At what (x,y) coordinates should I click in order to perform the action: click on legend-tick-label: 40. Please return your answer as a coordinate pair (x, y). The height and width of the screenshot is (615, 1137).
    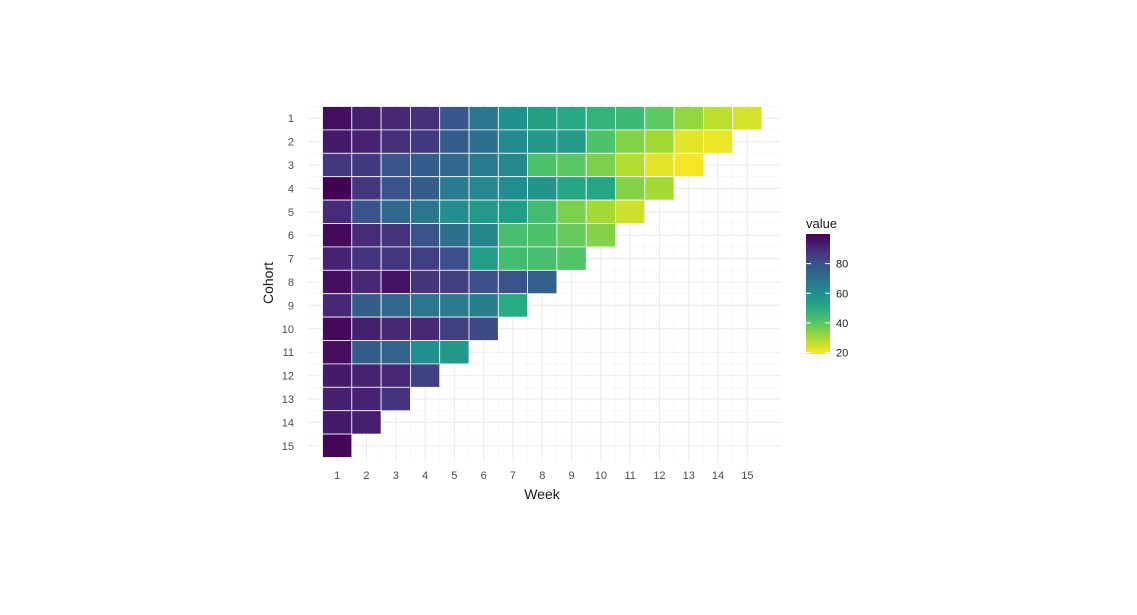
    Looking at the image, I should click on (842, 324).